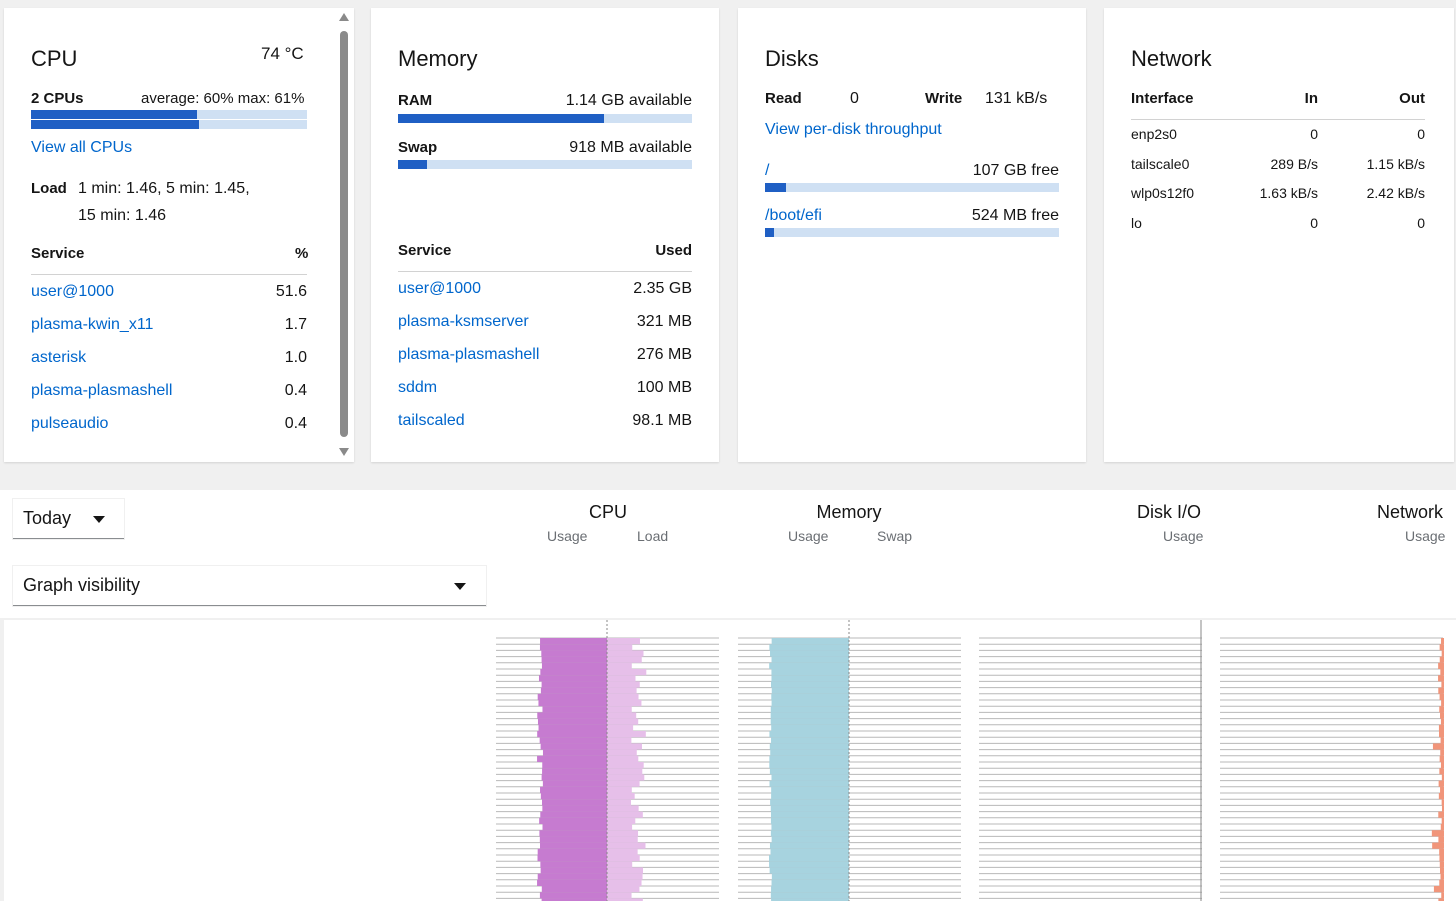  What do you see at coordinates (82, 147) in the screenshot?
I see `view-all-cpus-link: View all CPUs` at bounding box center [82, 147].